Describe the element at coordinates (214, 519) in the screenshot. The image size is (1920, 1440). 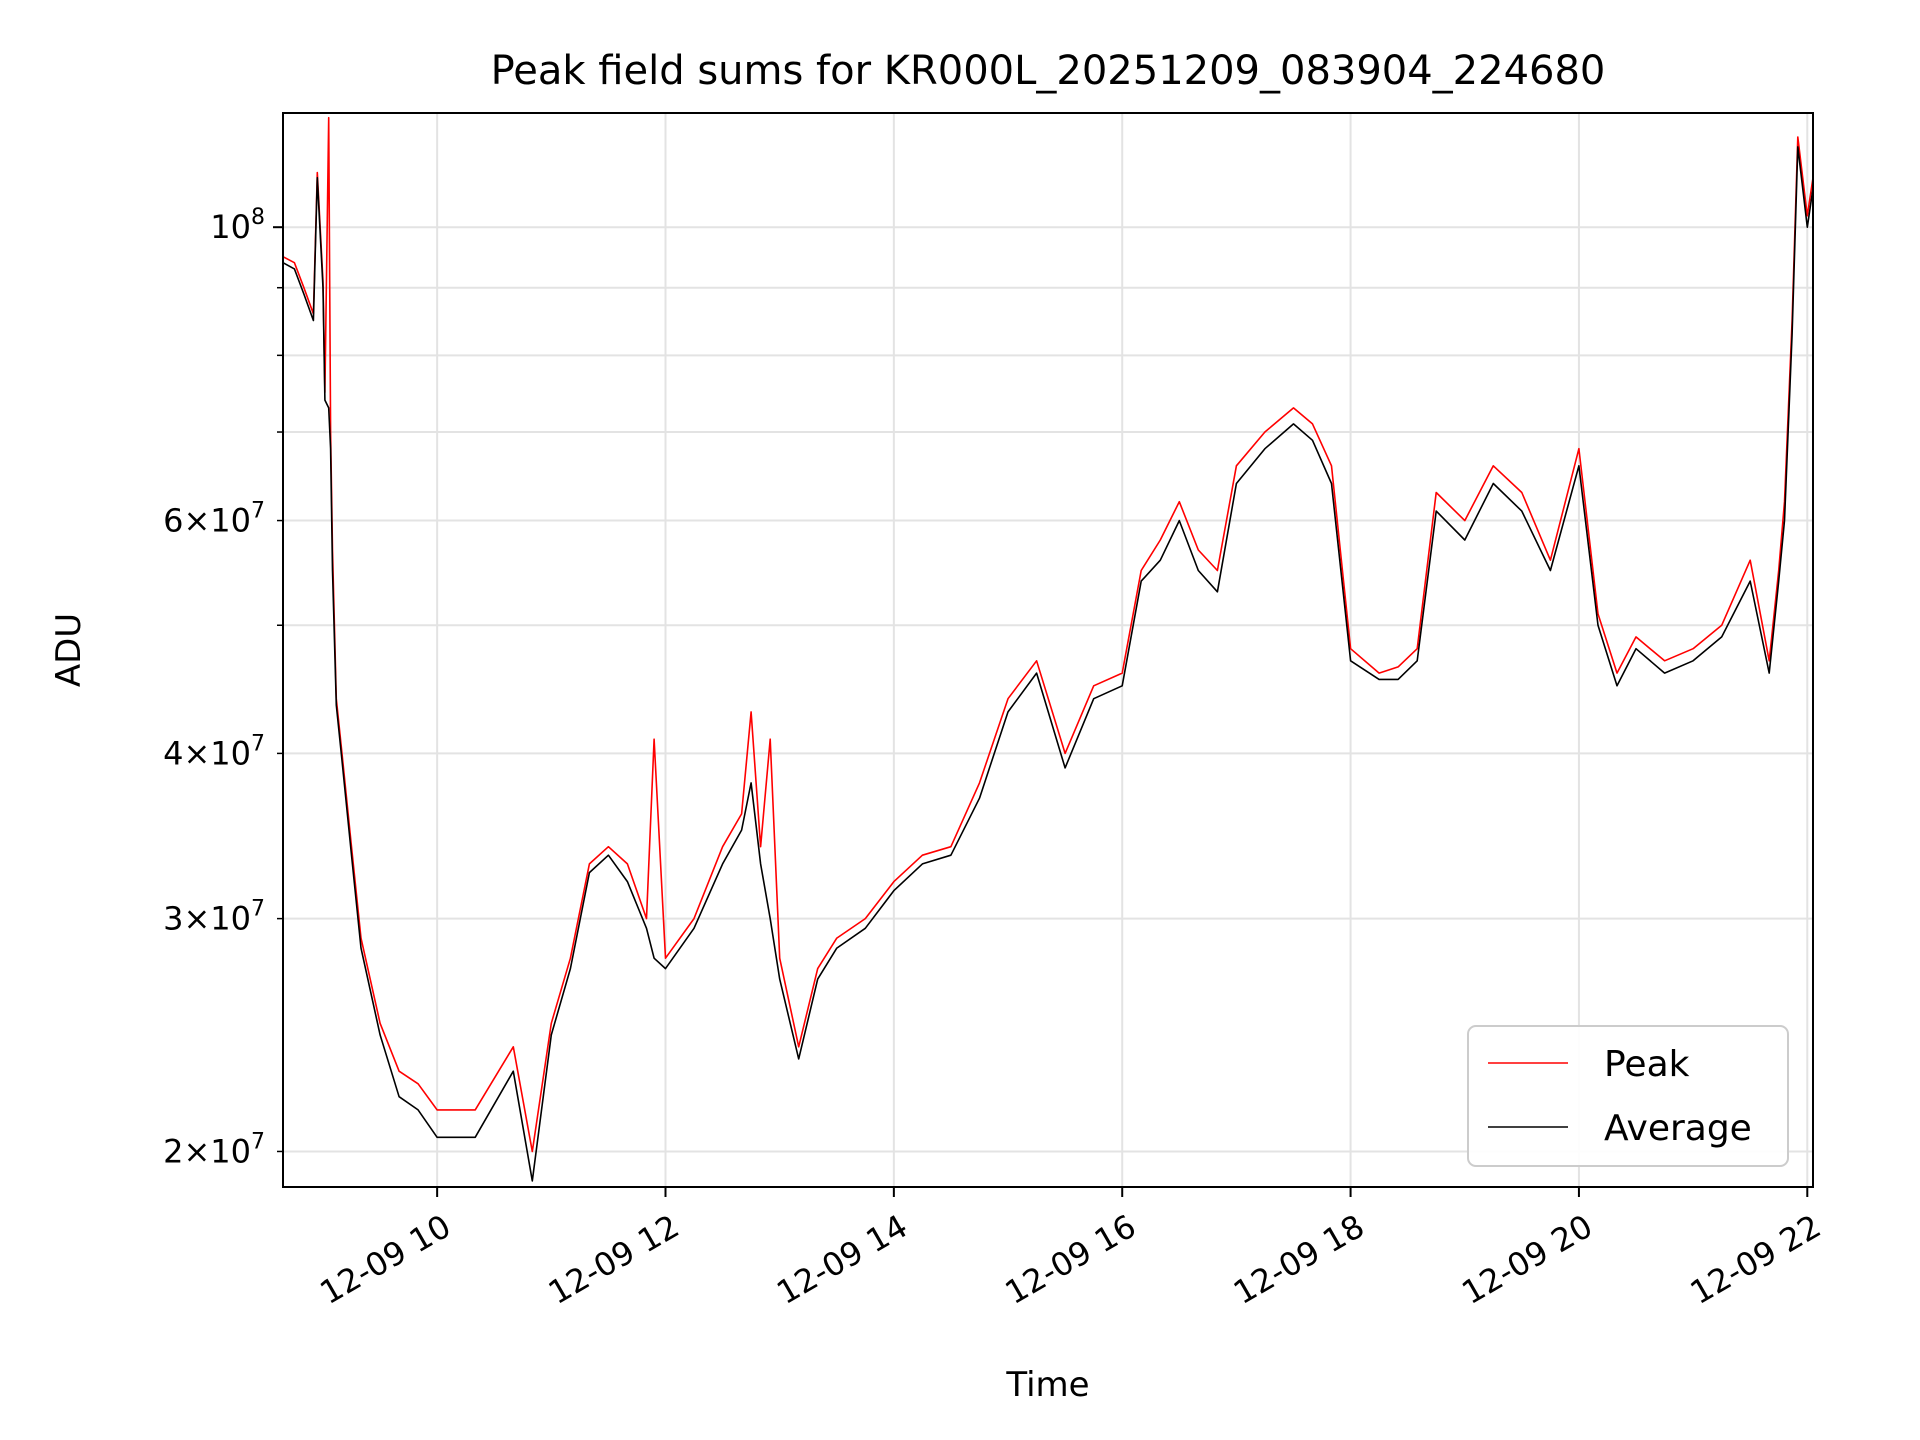
I see `y-tick-label: 6×107` at that location.